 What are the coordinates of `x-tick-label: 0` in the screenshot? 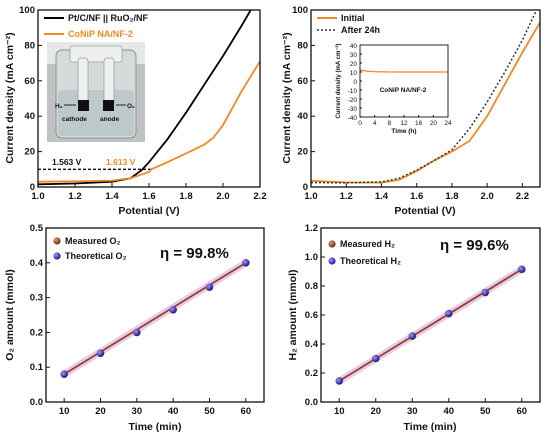 It's located at (360, 123).